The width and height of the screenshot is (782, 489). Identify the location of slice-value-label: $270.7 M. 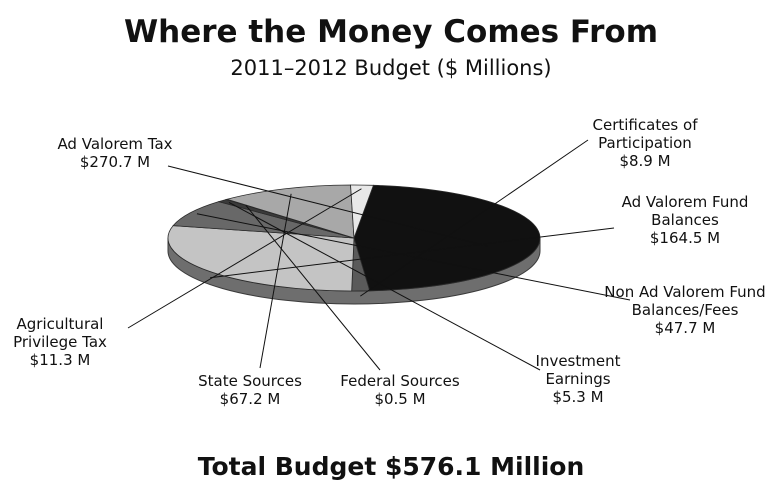
(115, 162).